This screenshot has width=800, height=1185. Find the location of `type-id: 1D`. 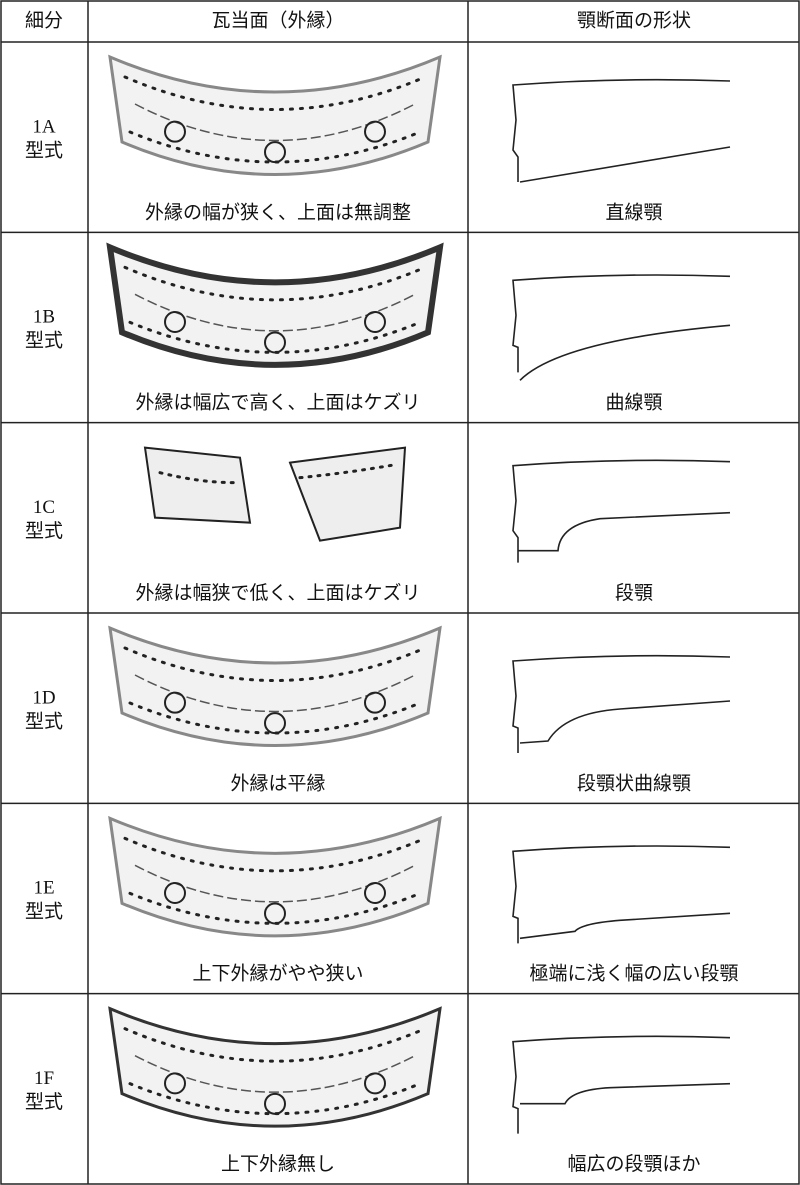

type-id: 1D is located at coordinates (43, 697).